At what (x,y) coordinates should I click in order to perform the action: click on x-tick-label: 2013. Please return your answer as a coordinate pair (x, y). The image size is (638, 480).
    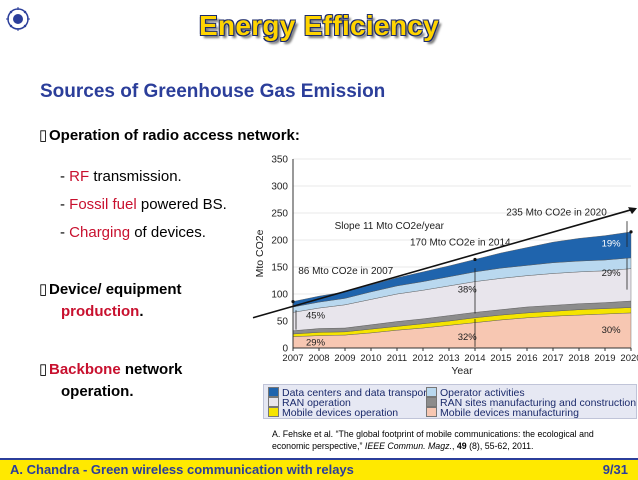
    Looking at the image, I should click on (448, 358).